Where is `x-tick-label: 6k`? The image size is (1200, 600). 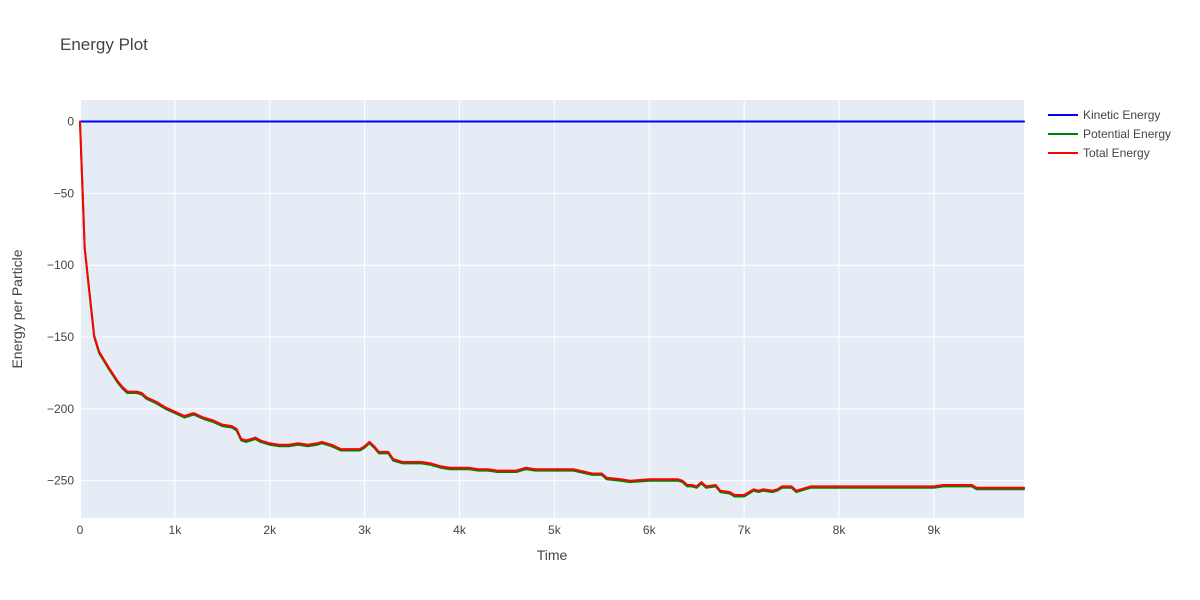 x-tick-label: 6k is located at coordinates (650, 530).